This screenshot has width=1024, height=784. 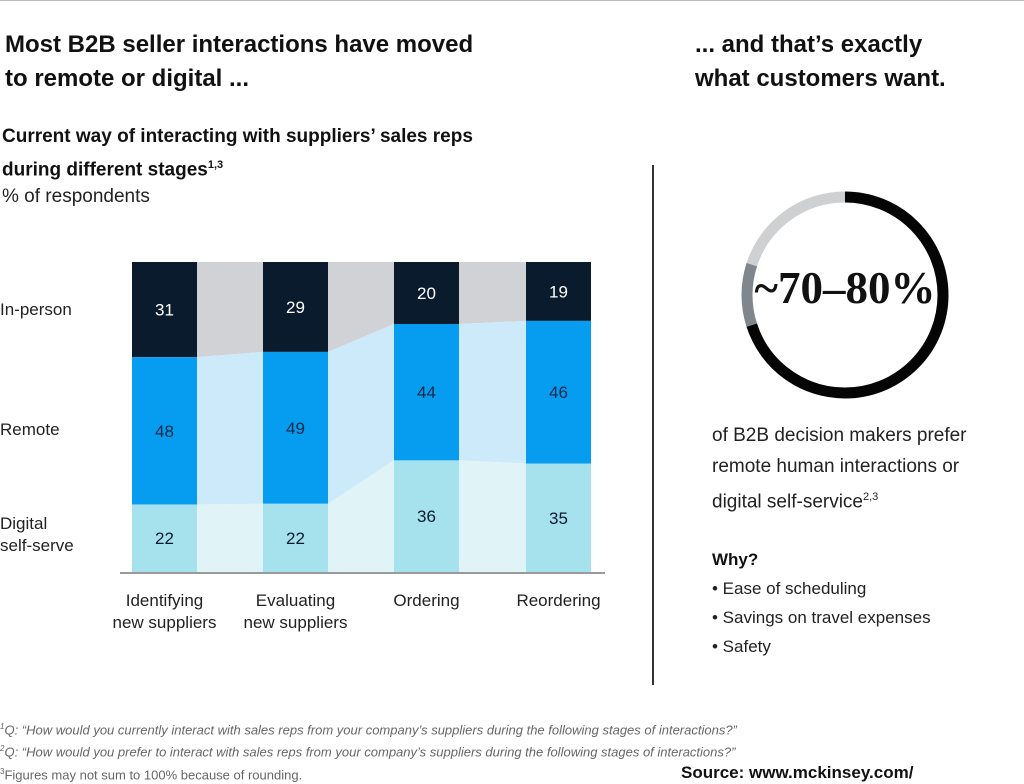 I want to click on category-label-line: Reordering, so click(x=558, y=600).